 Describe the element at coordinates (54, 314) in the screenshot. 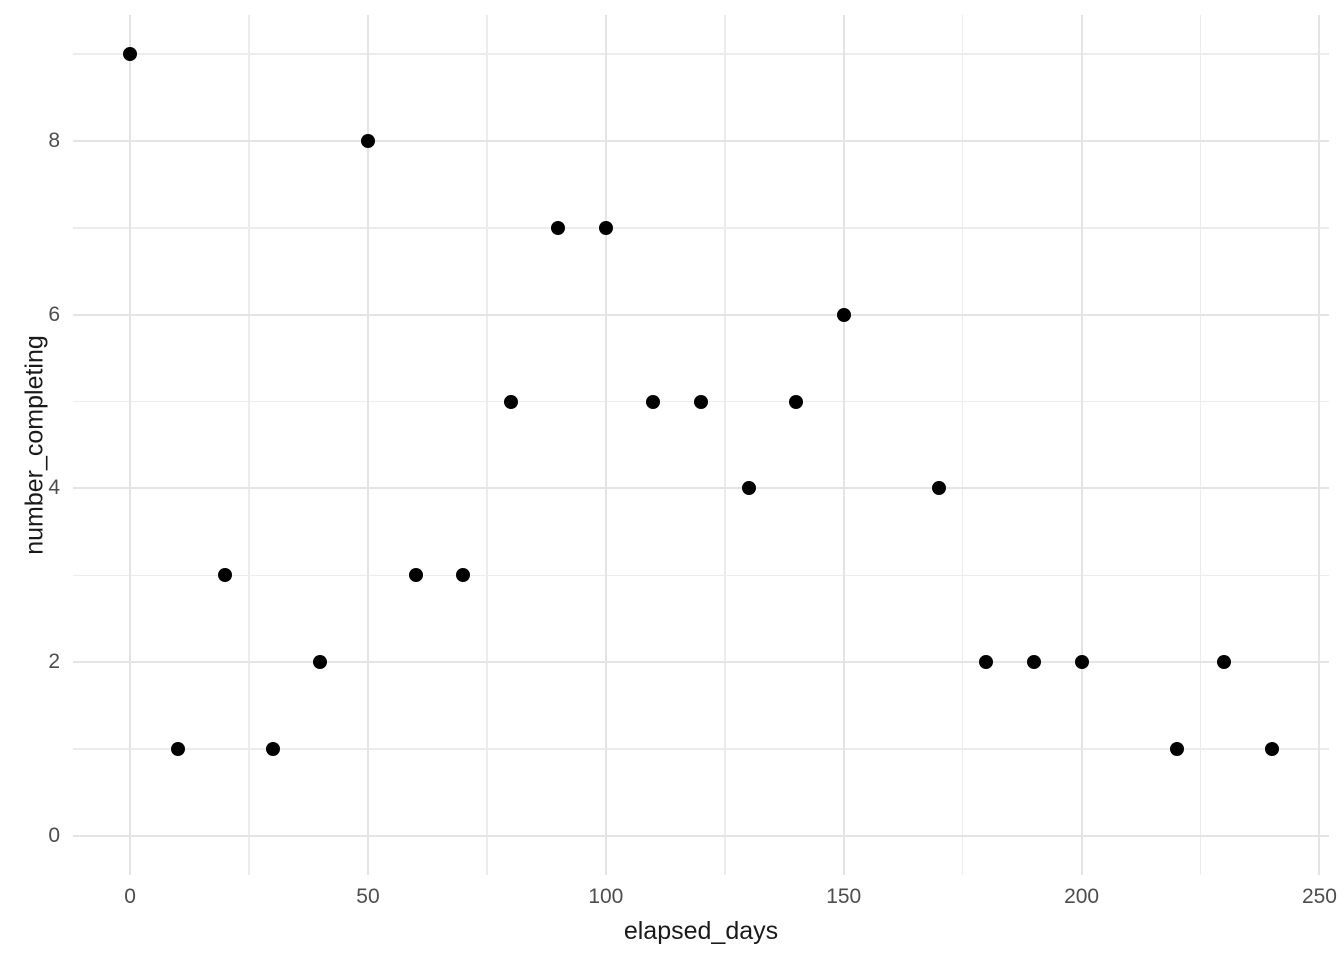

I see `y-tick-label: 6` at that location.